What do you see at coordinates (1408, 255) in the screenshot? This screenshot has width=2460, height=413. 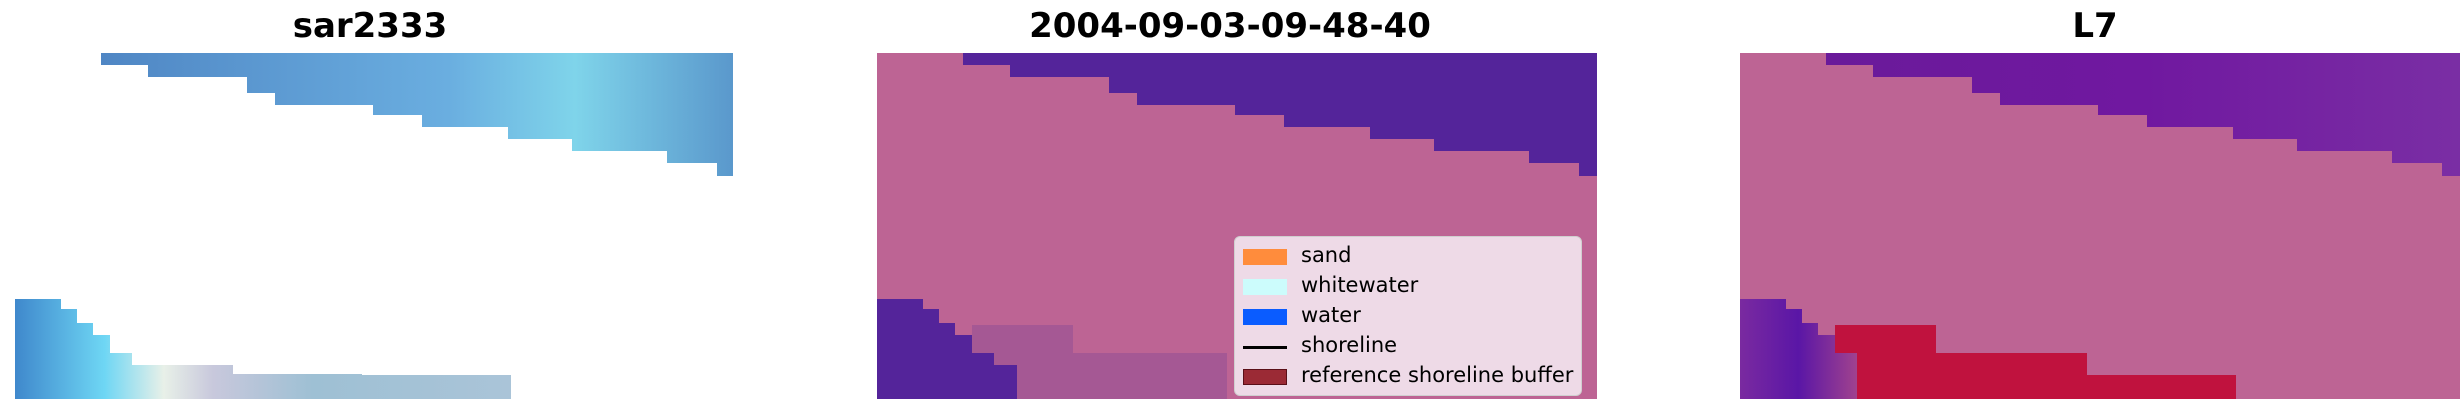 I see `legend-item-sand: sand` at bounding box center [1408, 255].